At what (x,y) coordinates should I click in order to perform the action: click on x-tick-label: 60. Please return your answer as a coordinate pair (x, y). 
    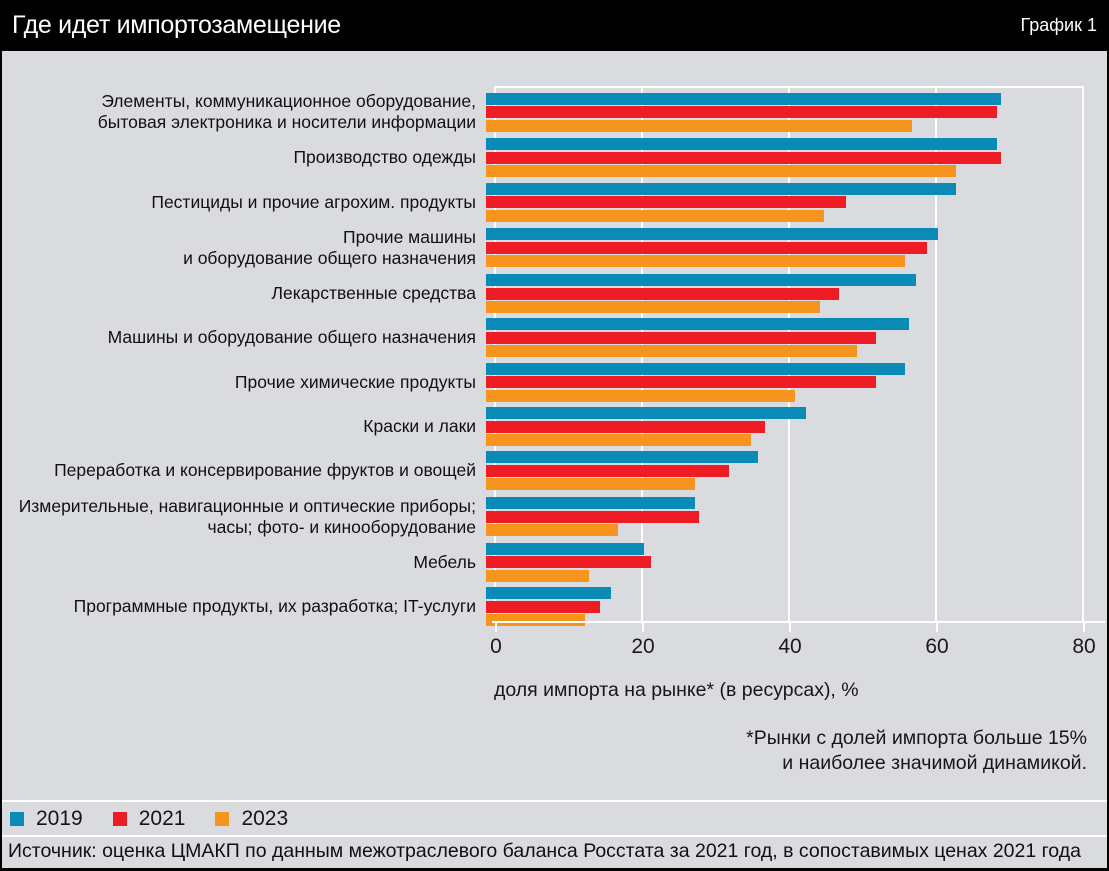
    Looking at the image, I should click on (937, 646).